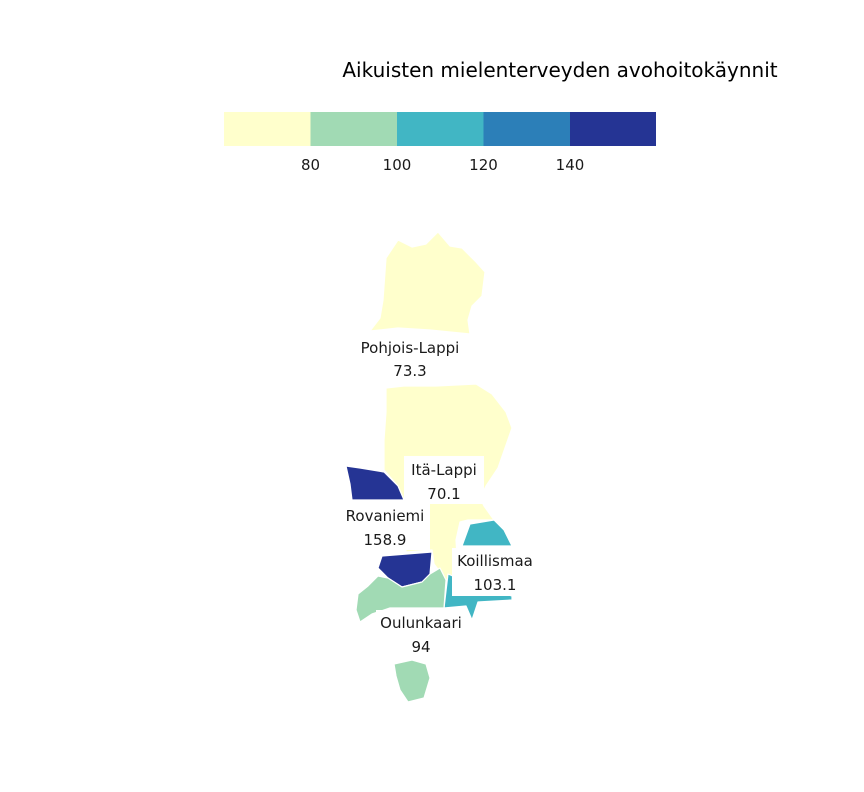 This screenshot has width=864, height=792. I want to click on legend-tick: 120, so click(483, 165).